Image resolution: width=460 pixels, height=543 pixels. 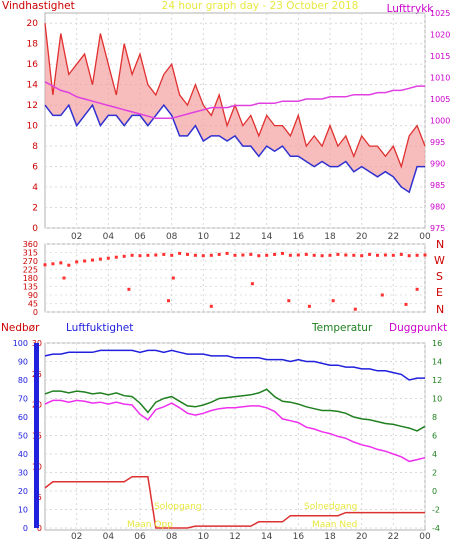 I want to click on pressure-y-tick-label: 980, so click(x=437, y=207).